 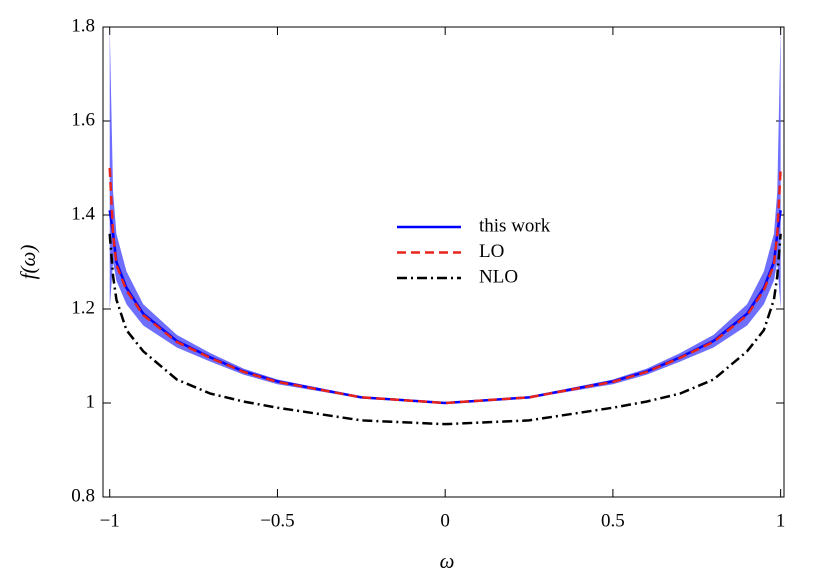 What do you see at coordinates (277, 520) in the screenshot?
I see `x-tick-label: −0.5` at bounding box center [277, 520].